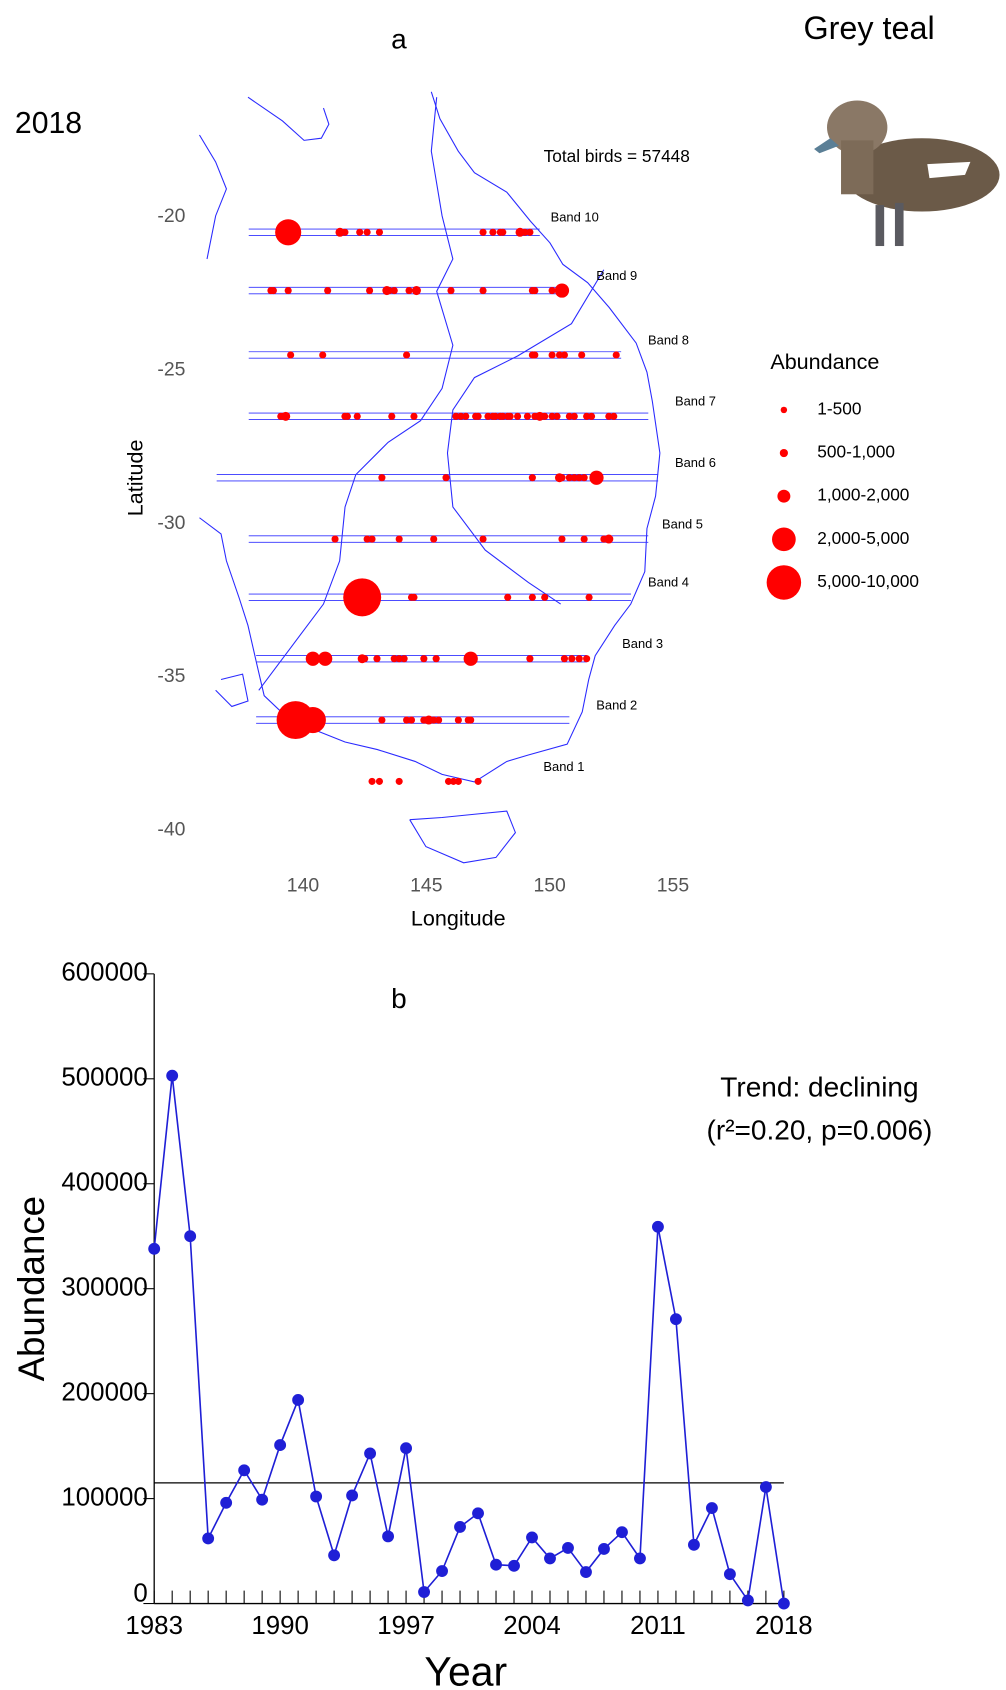 The image size is (1006, 1690). Describe the element at coordinates (171, 523) in the screenshot. I see `y-tick-label: -30` at that location.